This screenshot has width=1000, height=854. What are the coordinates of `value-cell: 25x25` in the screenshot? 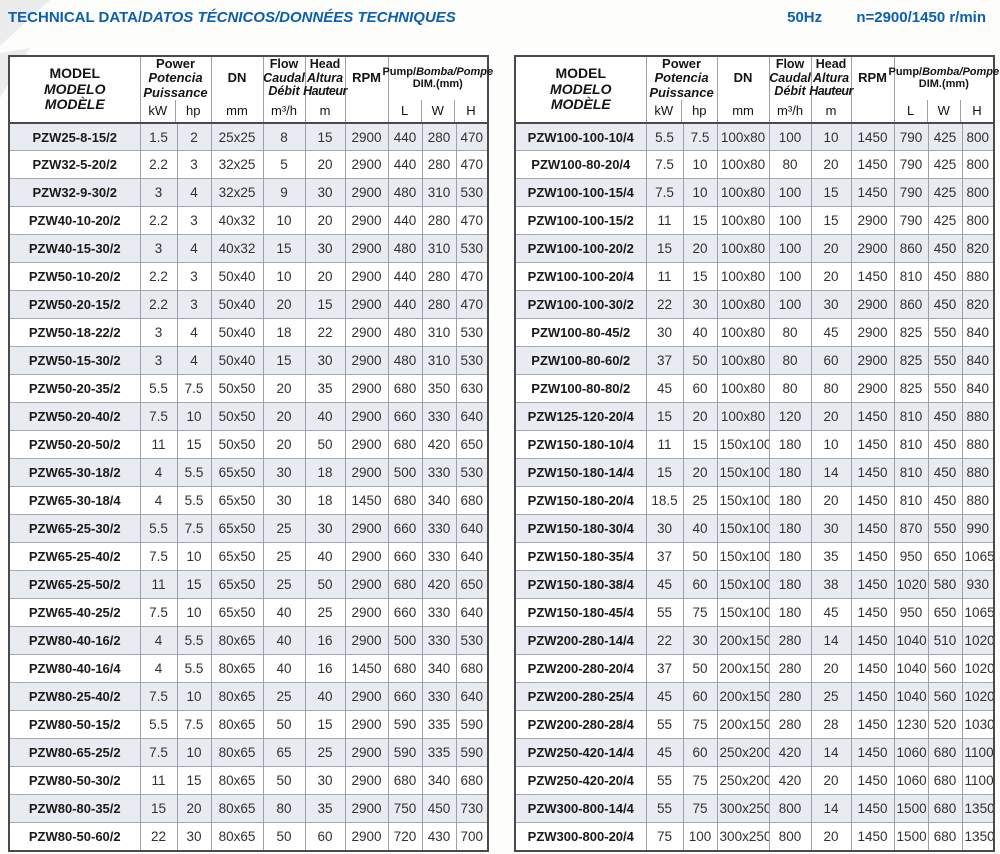 It's located at (237, 136).